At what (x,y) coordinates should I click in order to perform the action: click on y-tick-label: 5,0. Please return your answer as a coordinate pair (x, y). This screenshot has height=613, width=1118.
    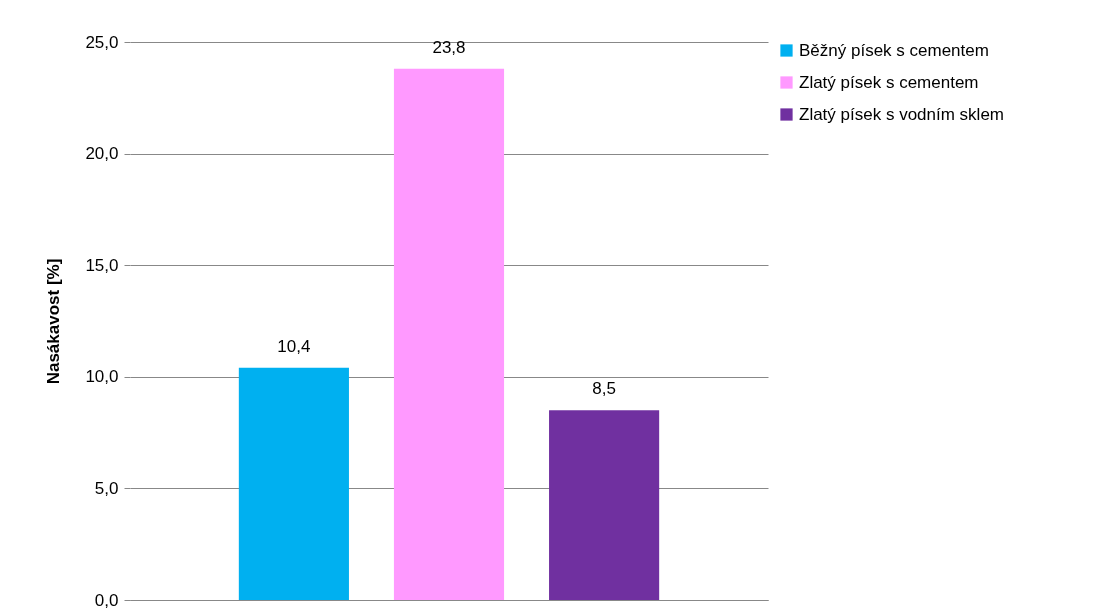
    Looking at the image, I should click on (106, 488).